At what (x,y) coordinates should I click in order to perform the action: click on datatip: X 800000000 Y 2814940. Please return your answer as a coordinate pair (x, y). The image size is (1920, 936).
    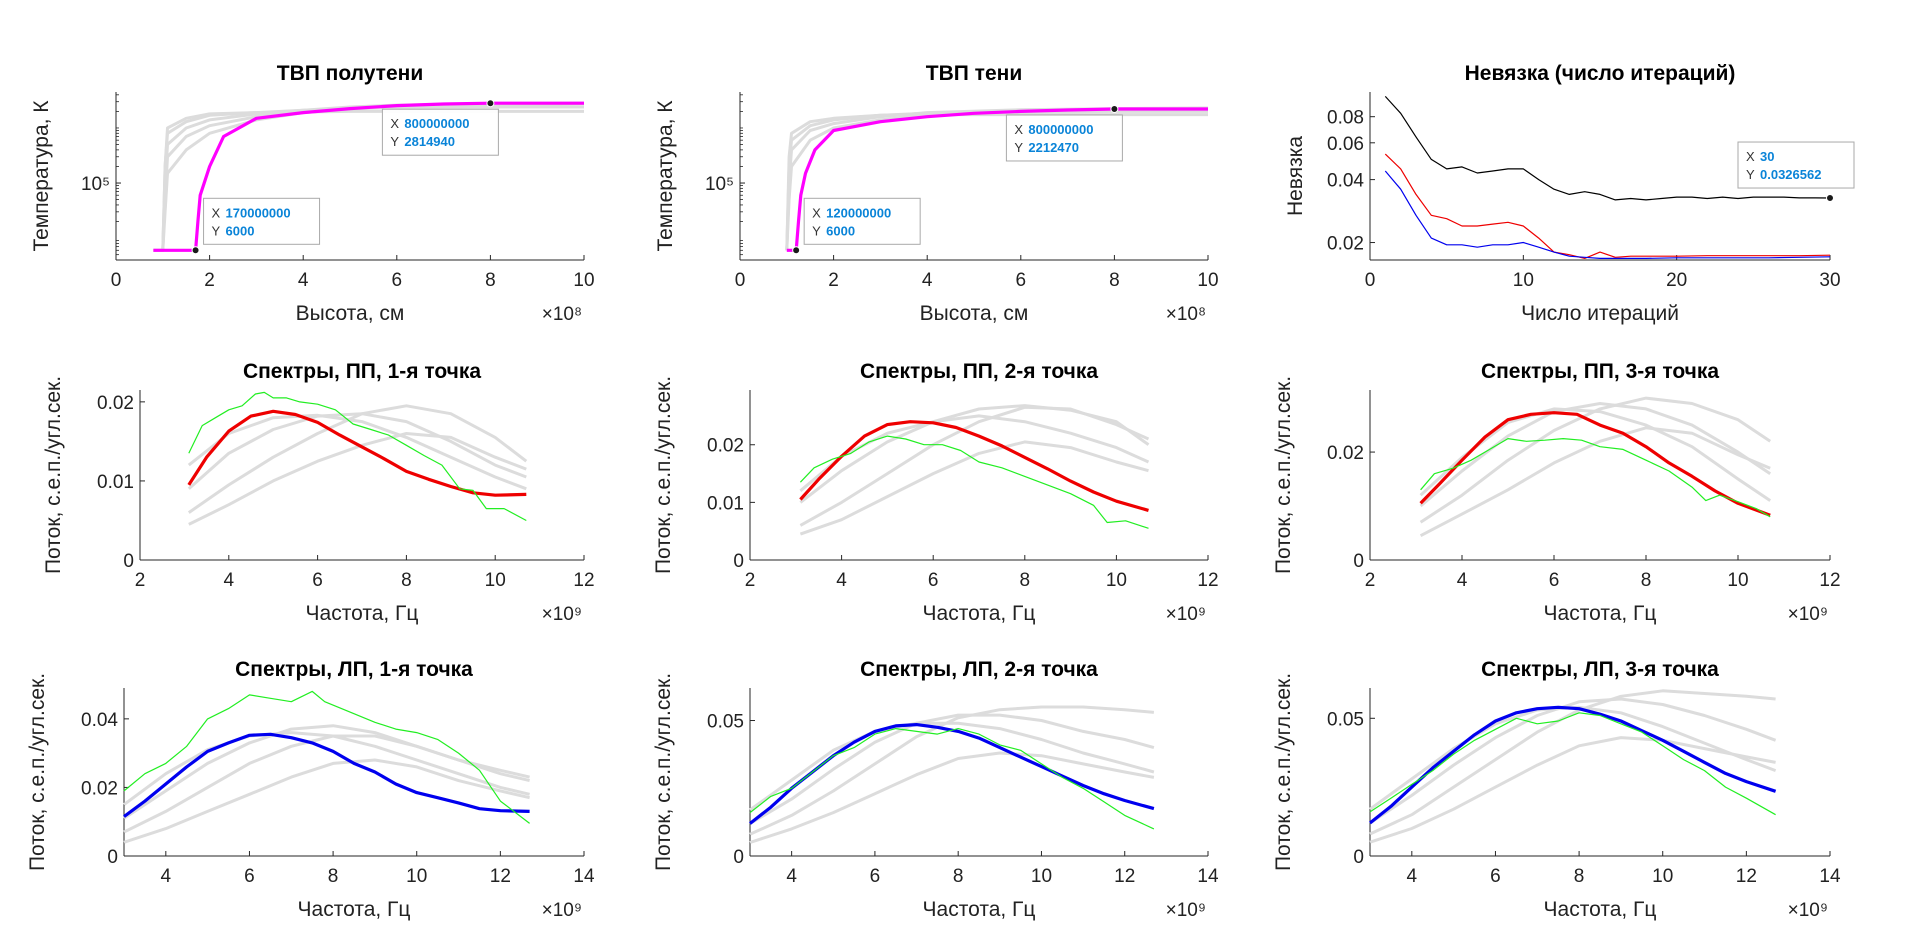
    Looking at the image, I should click on (440, 127).